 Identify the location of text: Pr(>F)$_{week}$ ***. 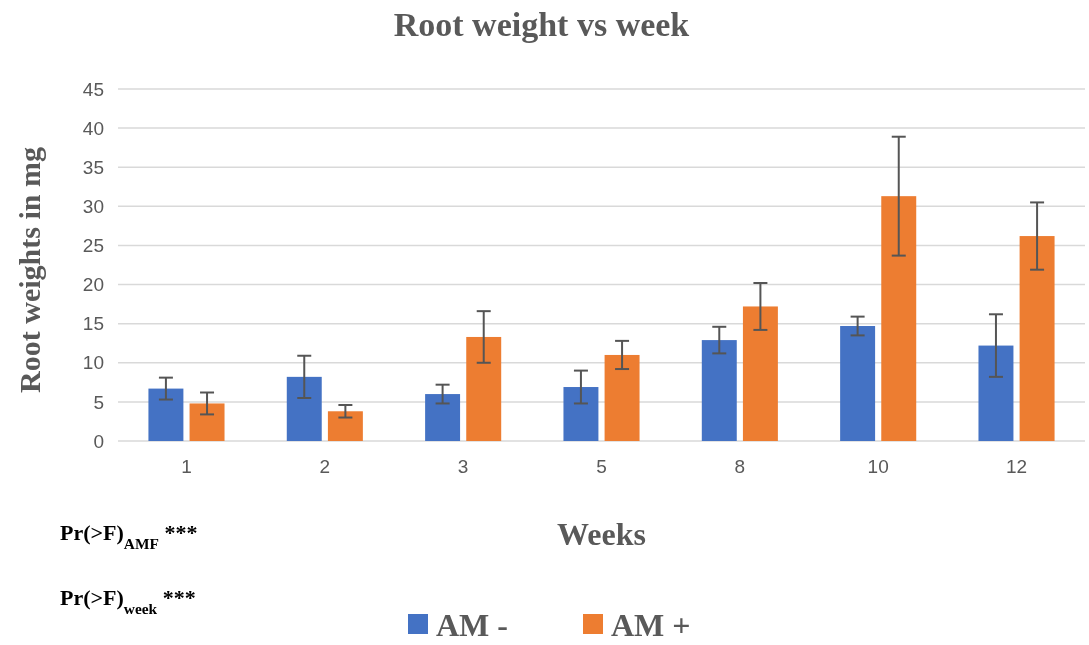
(128, 601).